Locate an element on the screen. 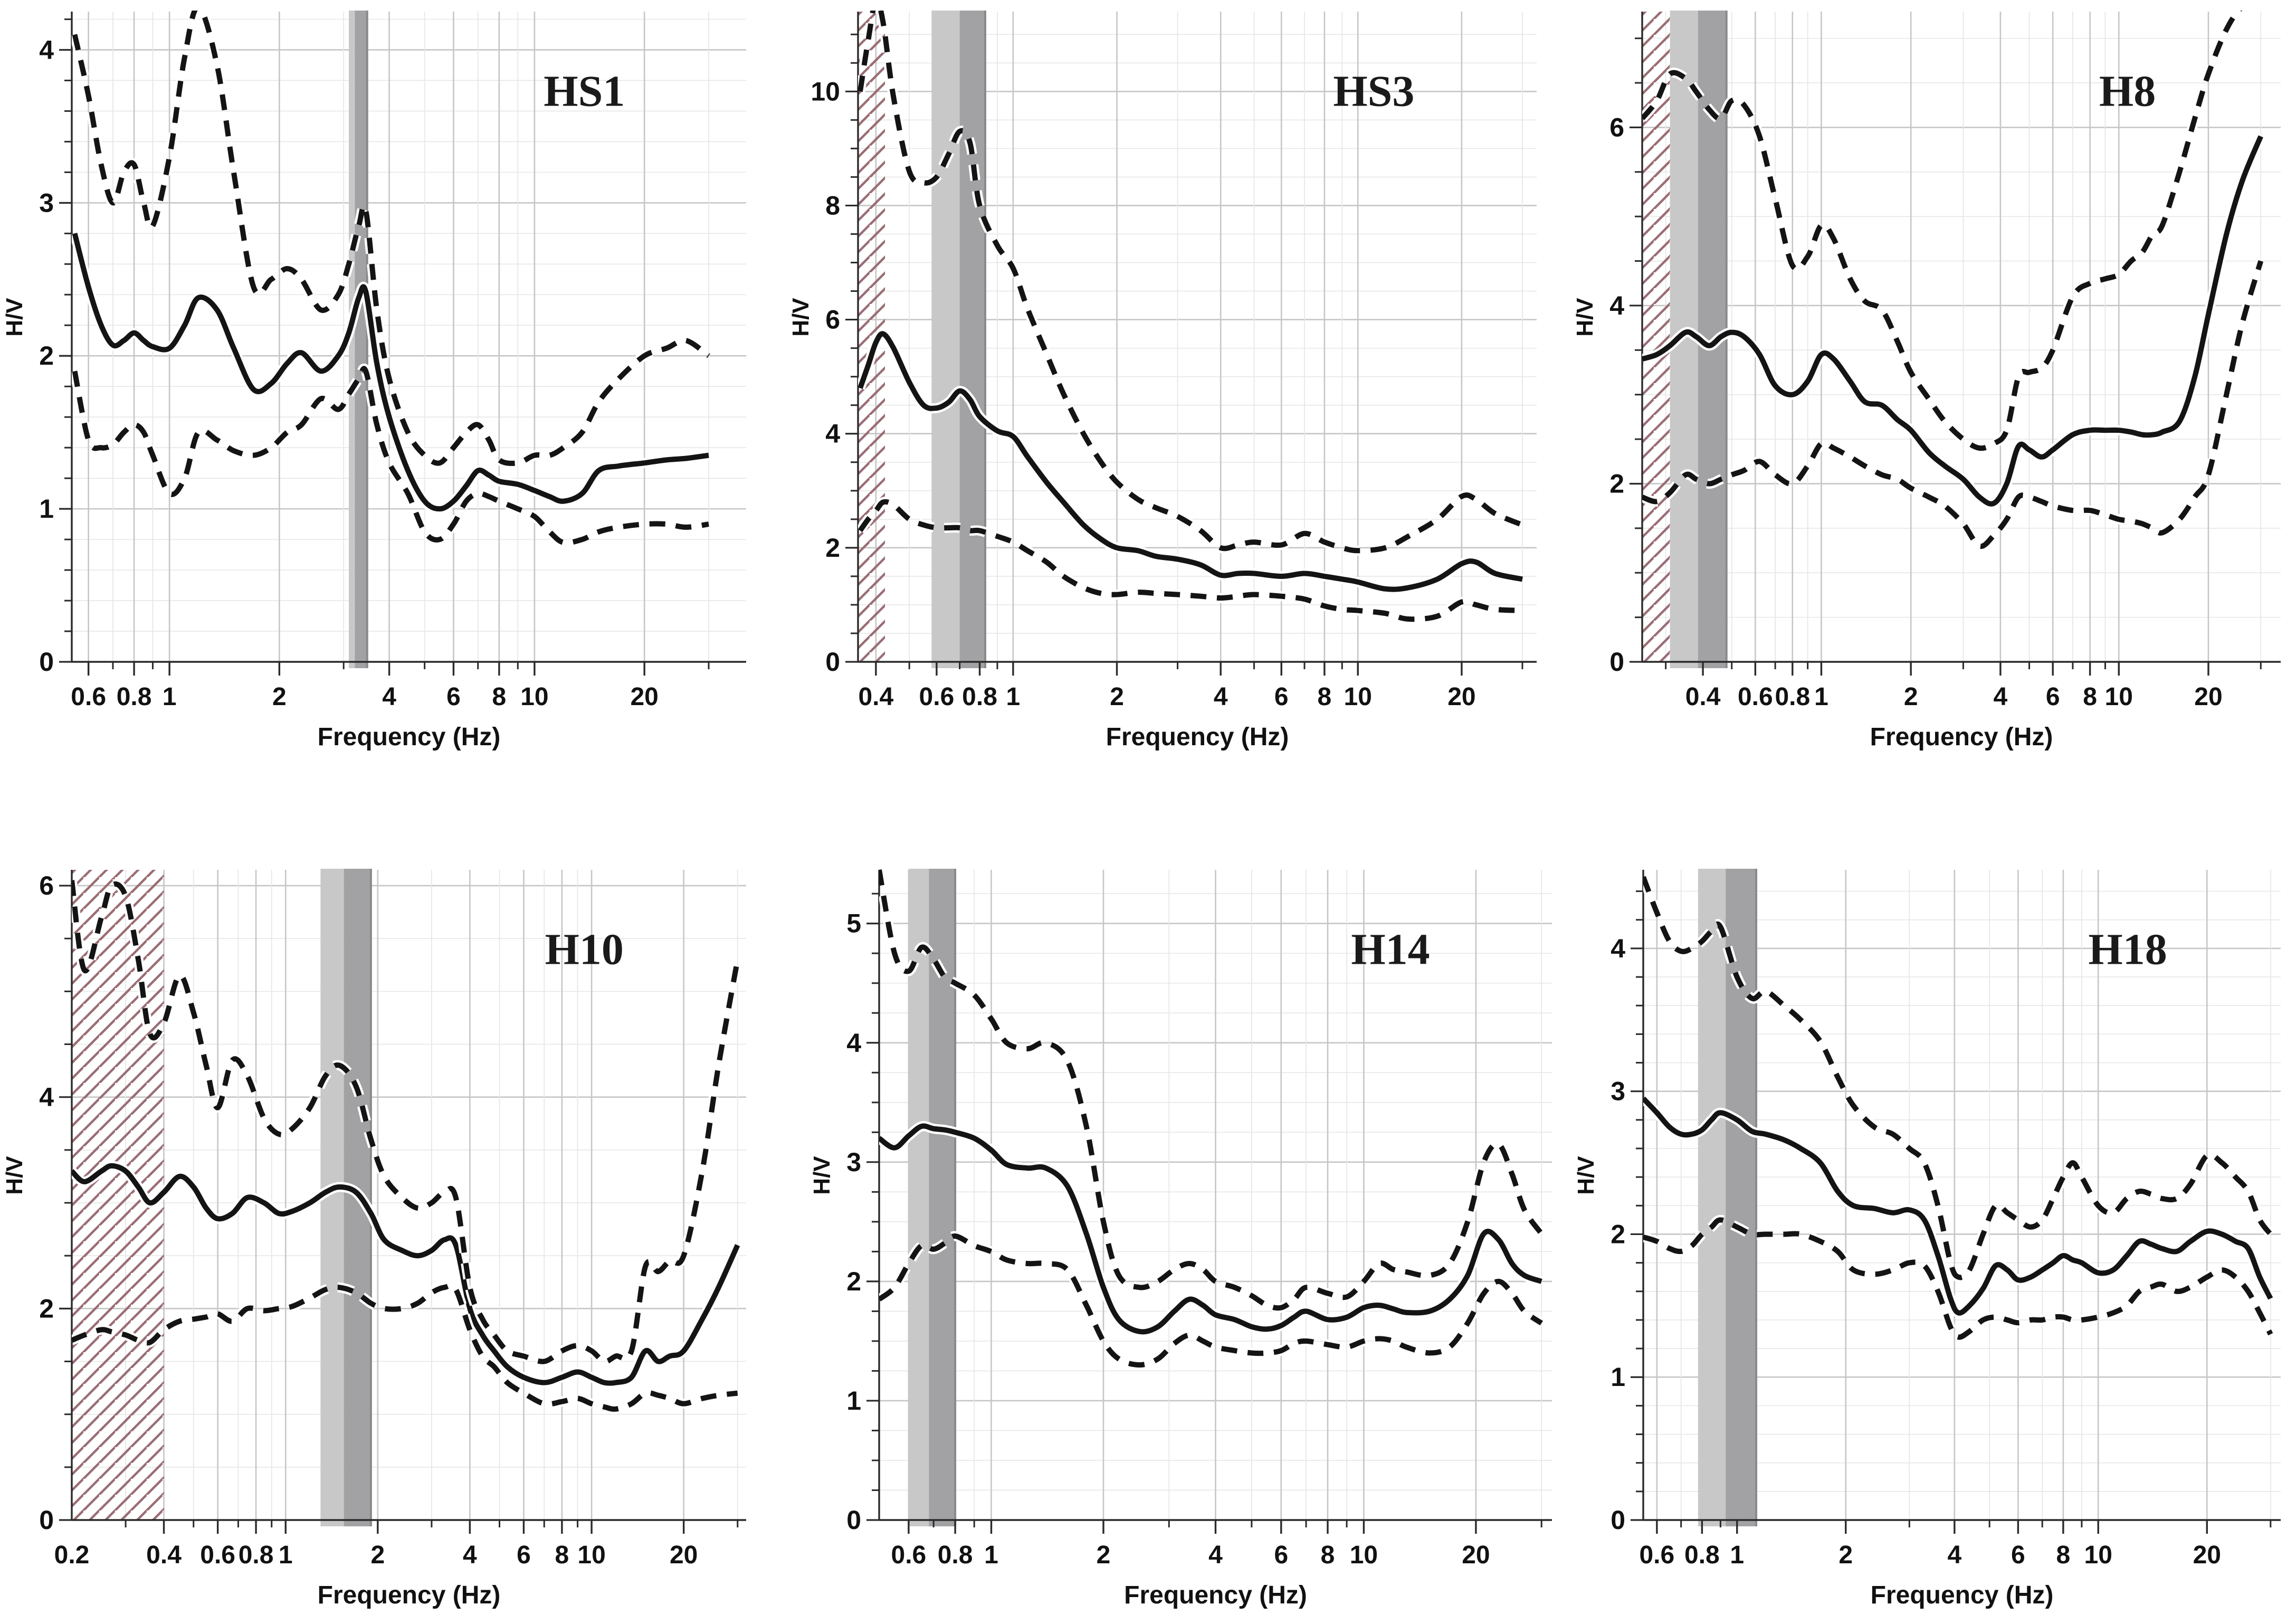  panel-title: H14 is located at coordinates (1390, 949).